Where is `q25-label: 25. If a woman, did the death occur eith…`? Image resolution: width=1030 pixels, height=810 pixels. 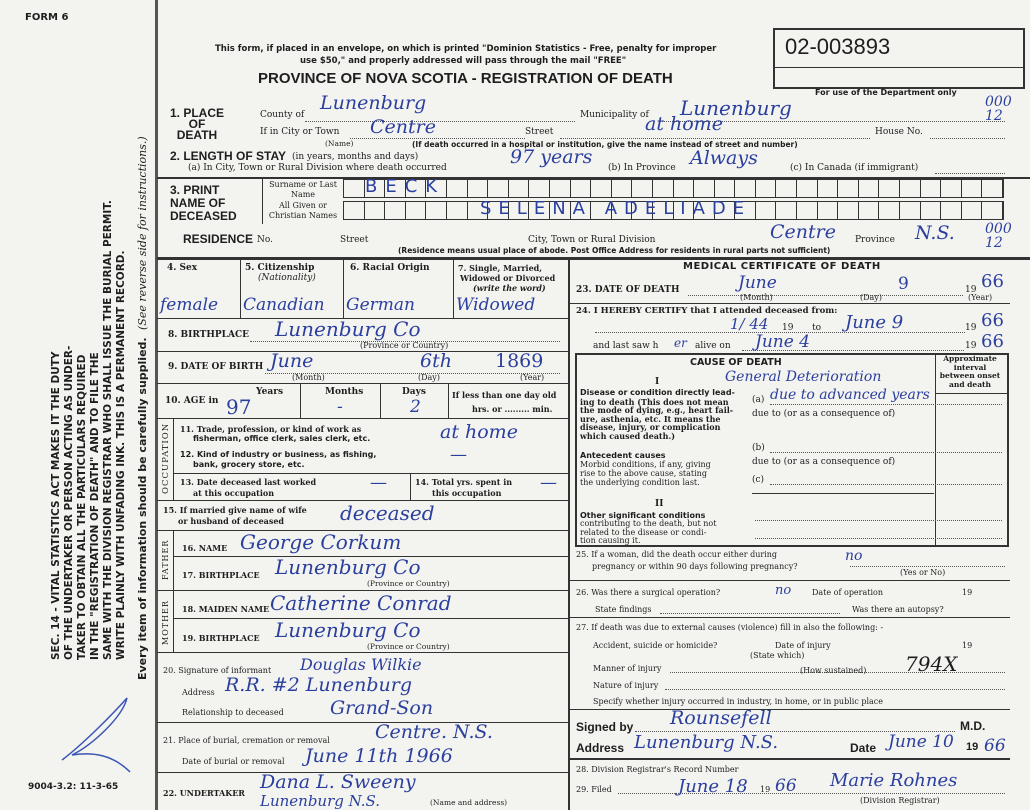
q25-label: 25. If a woman, did the death occur eith… is located at coordinates (677, 554).